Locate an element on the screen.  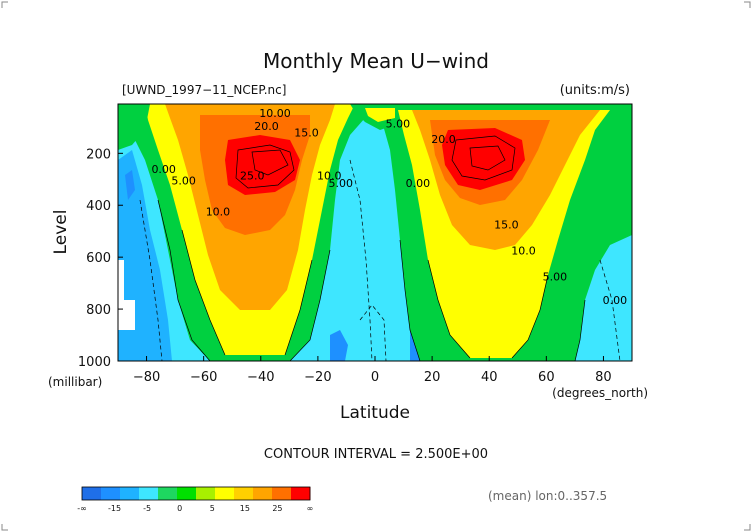
chart-title: Monthly Mean U−wind is located at coordinates (376, 61).